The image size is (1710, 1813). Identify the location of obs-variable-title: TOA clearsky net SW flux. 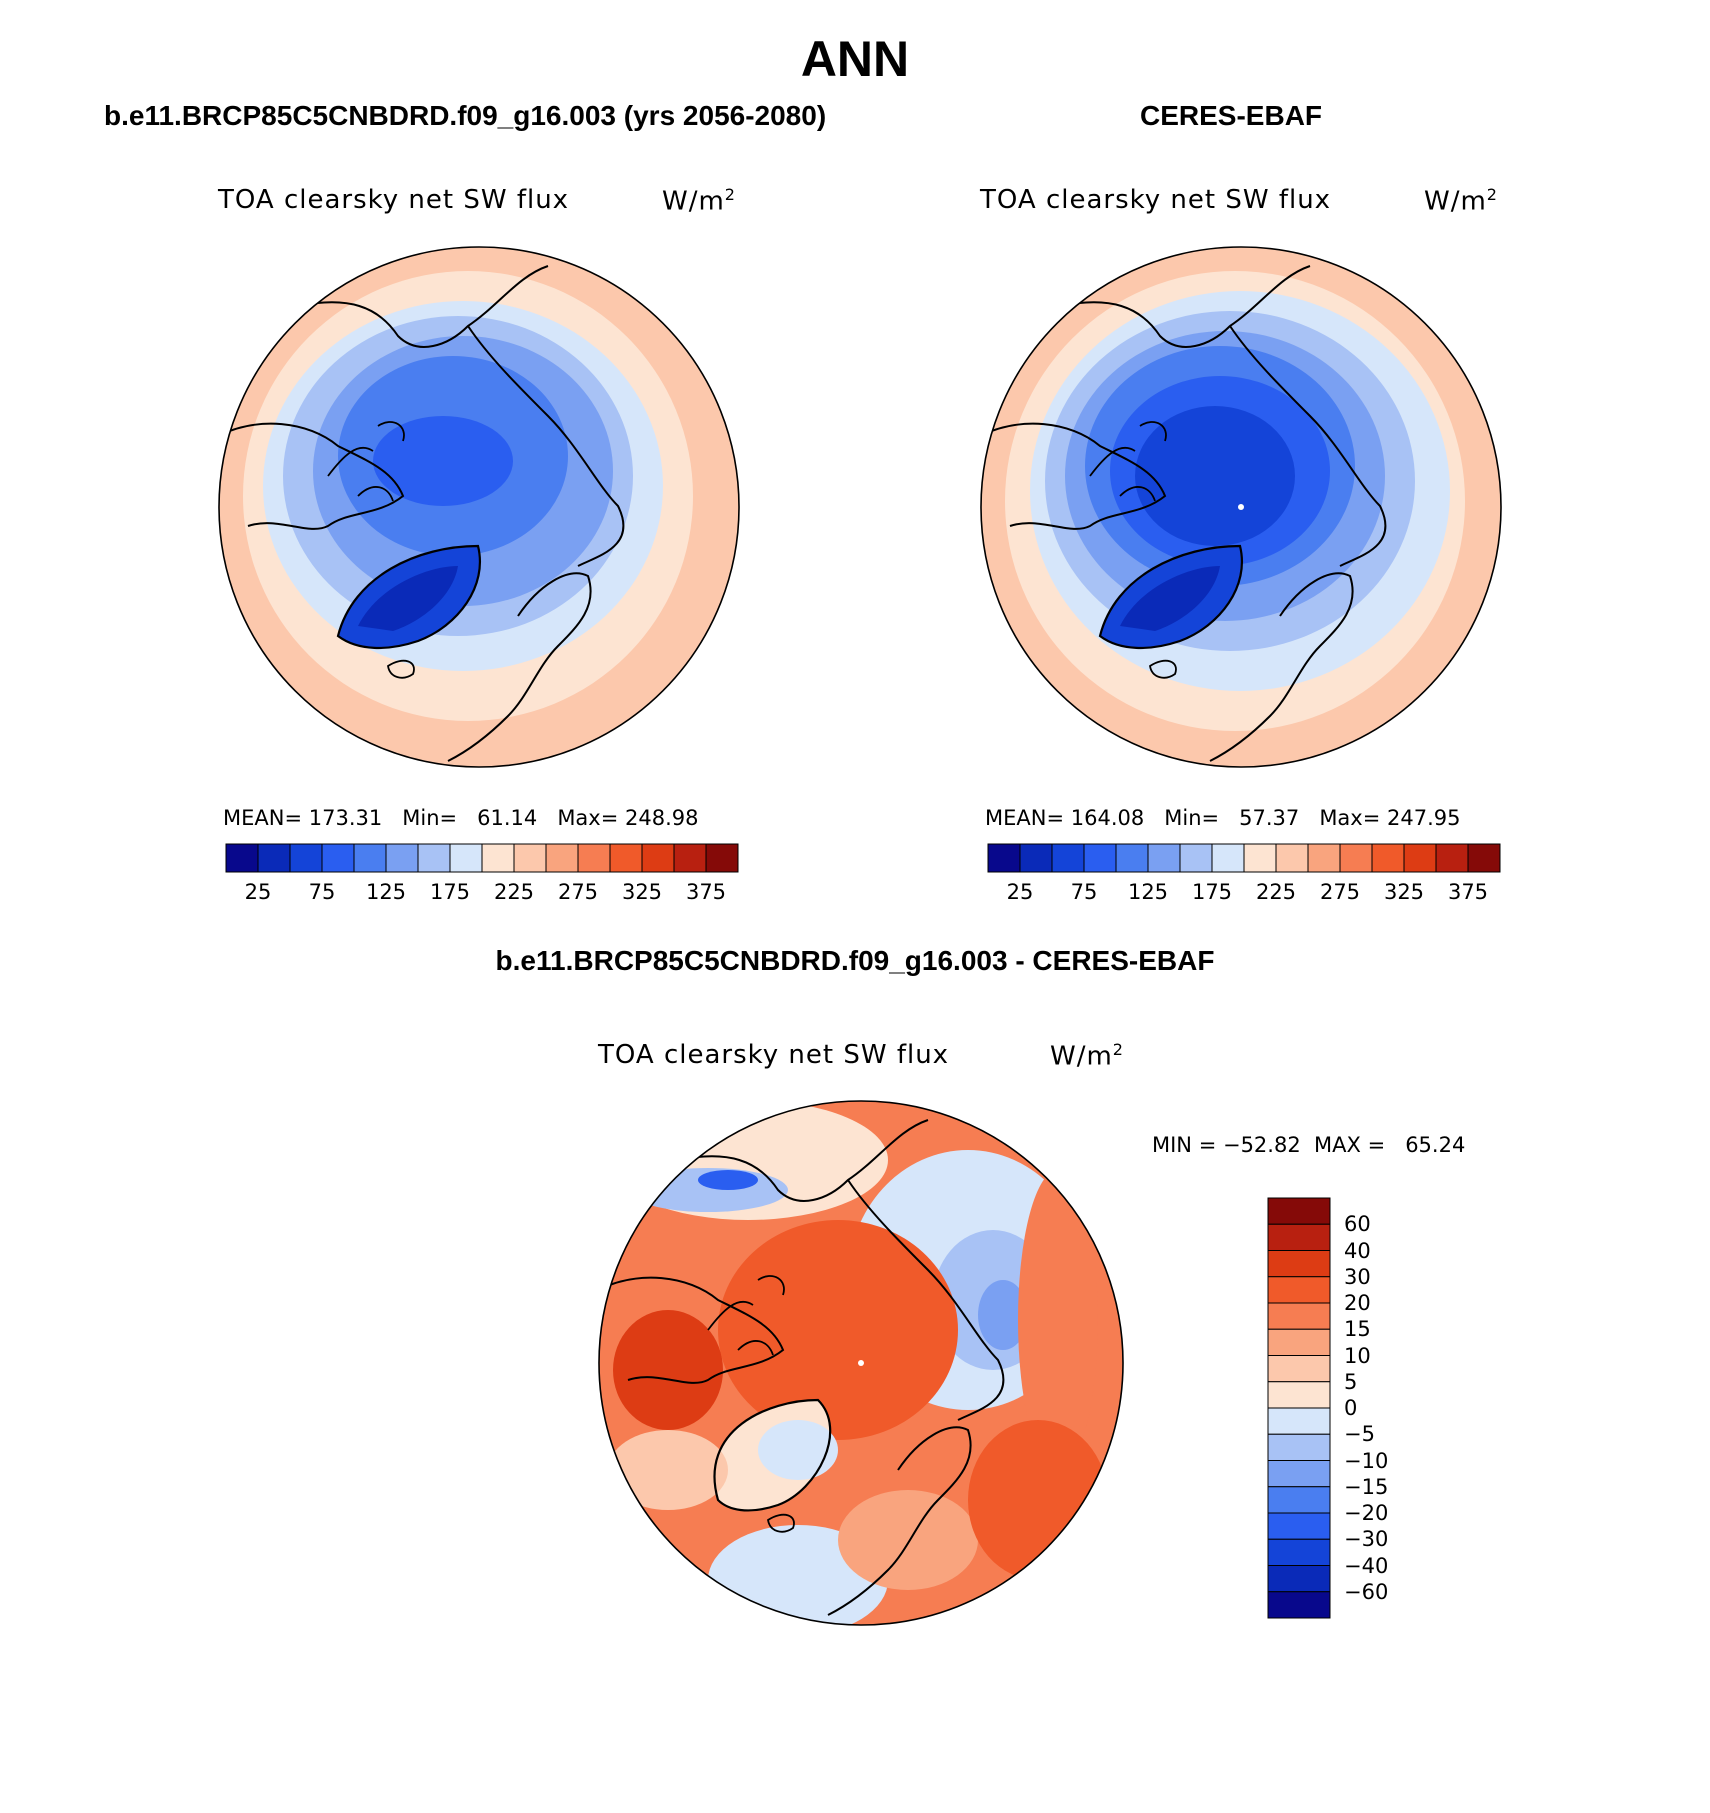
(1156, 200).